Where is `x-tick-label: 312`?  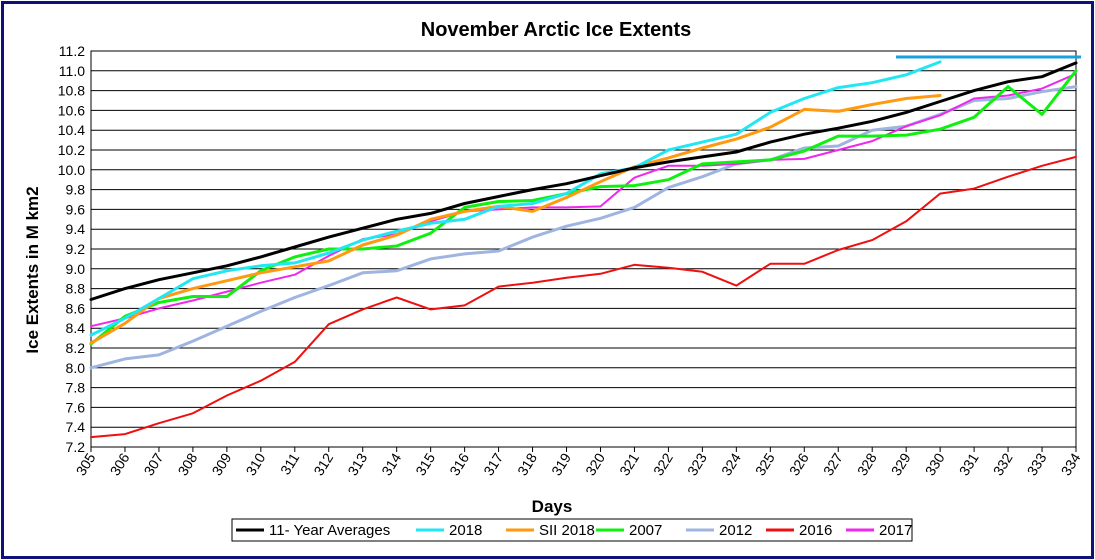 x-tick-label: 312 is located at coordinates (323, 464).